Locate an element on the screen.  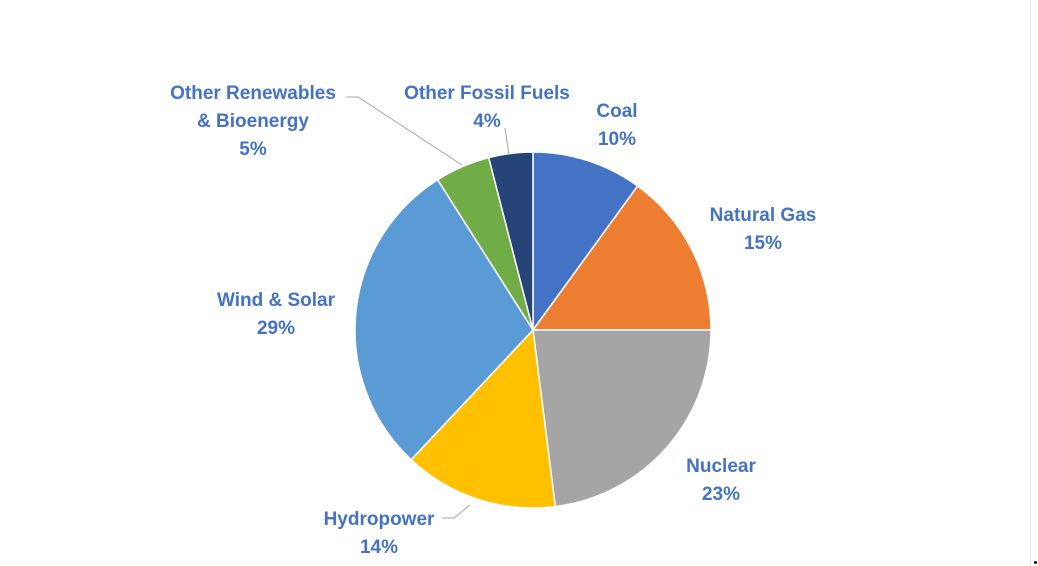
pie-slice-other-fossil-fuels is located at coordinates (510, 241).